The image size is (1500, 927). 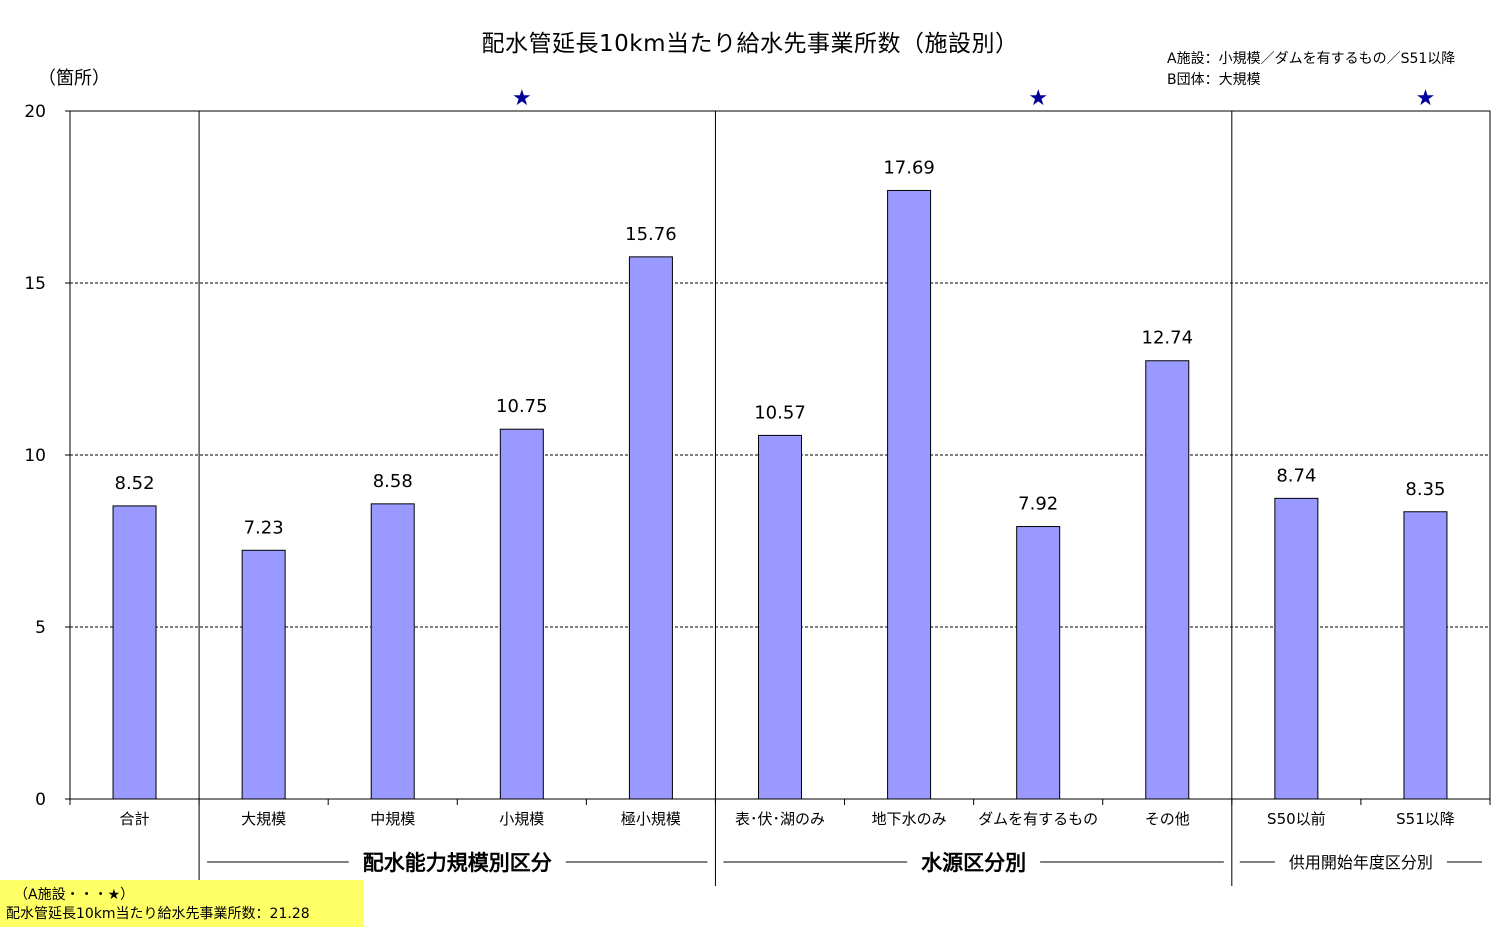 I want to click on bar-value-label: 7.92, so click(x=1038, y=504).